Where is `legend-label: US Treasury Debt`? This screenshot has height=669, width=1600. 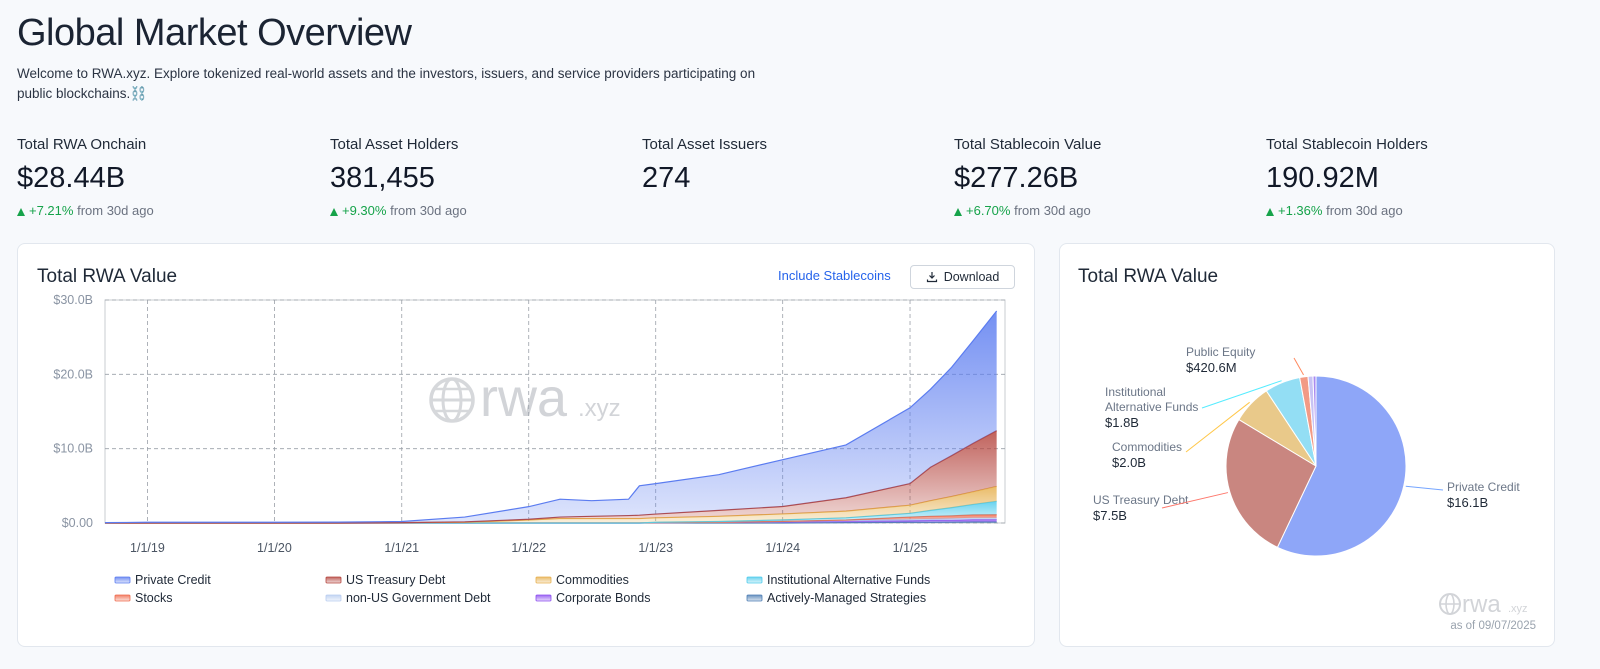
legend-label: US Treasury Debt is located at coordinates (396, 580).